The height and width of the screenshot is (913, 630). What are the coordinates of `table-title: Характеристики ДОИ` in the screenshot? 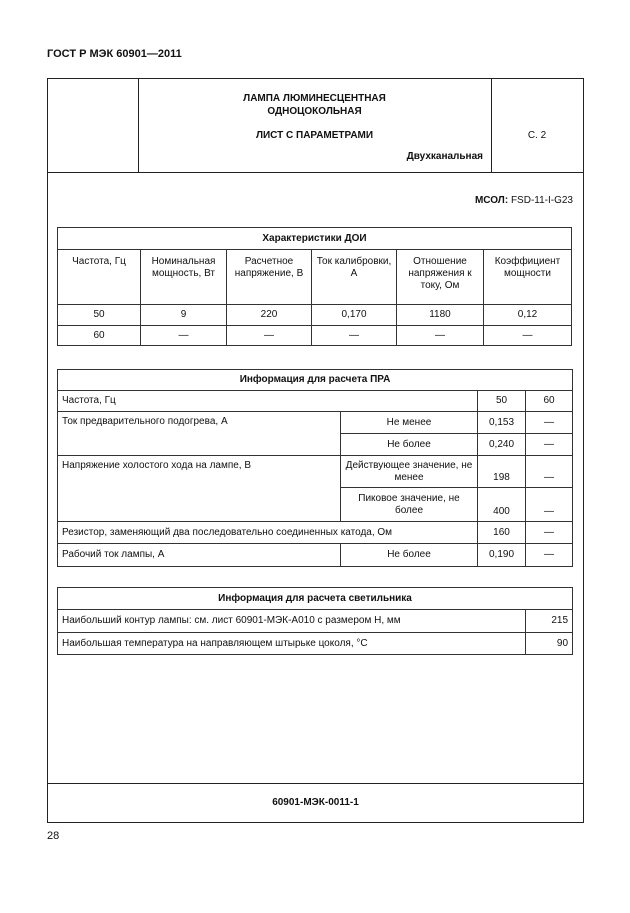 It's located at (314, 238).